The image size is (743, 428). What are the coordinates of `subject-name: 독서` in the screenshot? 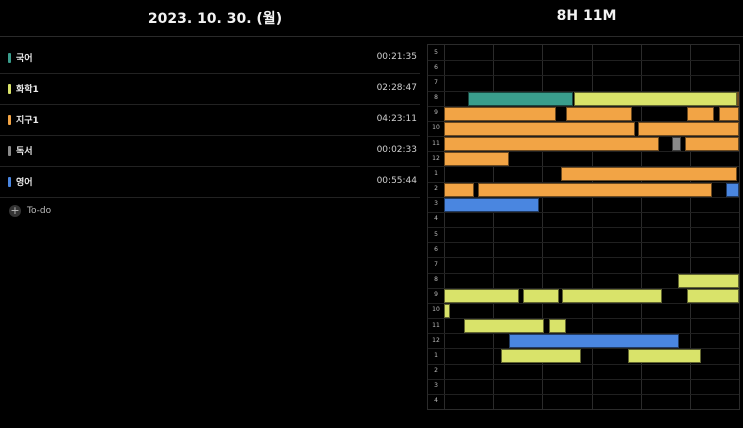 It's located at (24, 152).